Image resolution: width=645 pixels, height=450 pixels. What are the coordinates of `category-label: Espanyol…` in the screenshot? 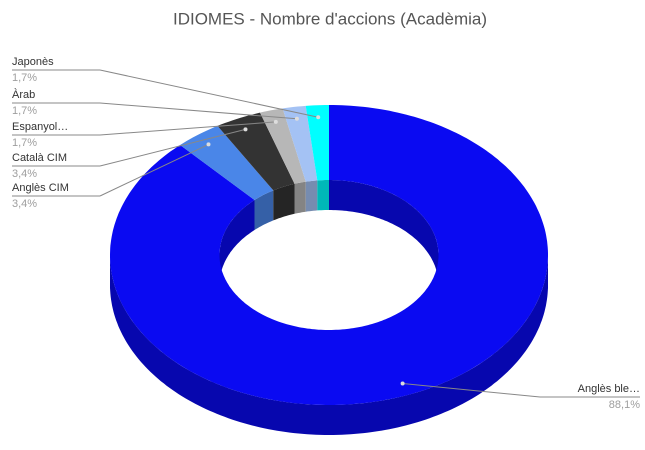 It's located at (40, 127).